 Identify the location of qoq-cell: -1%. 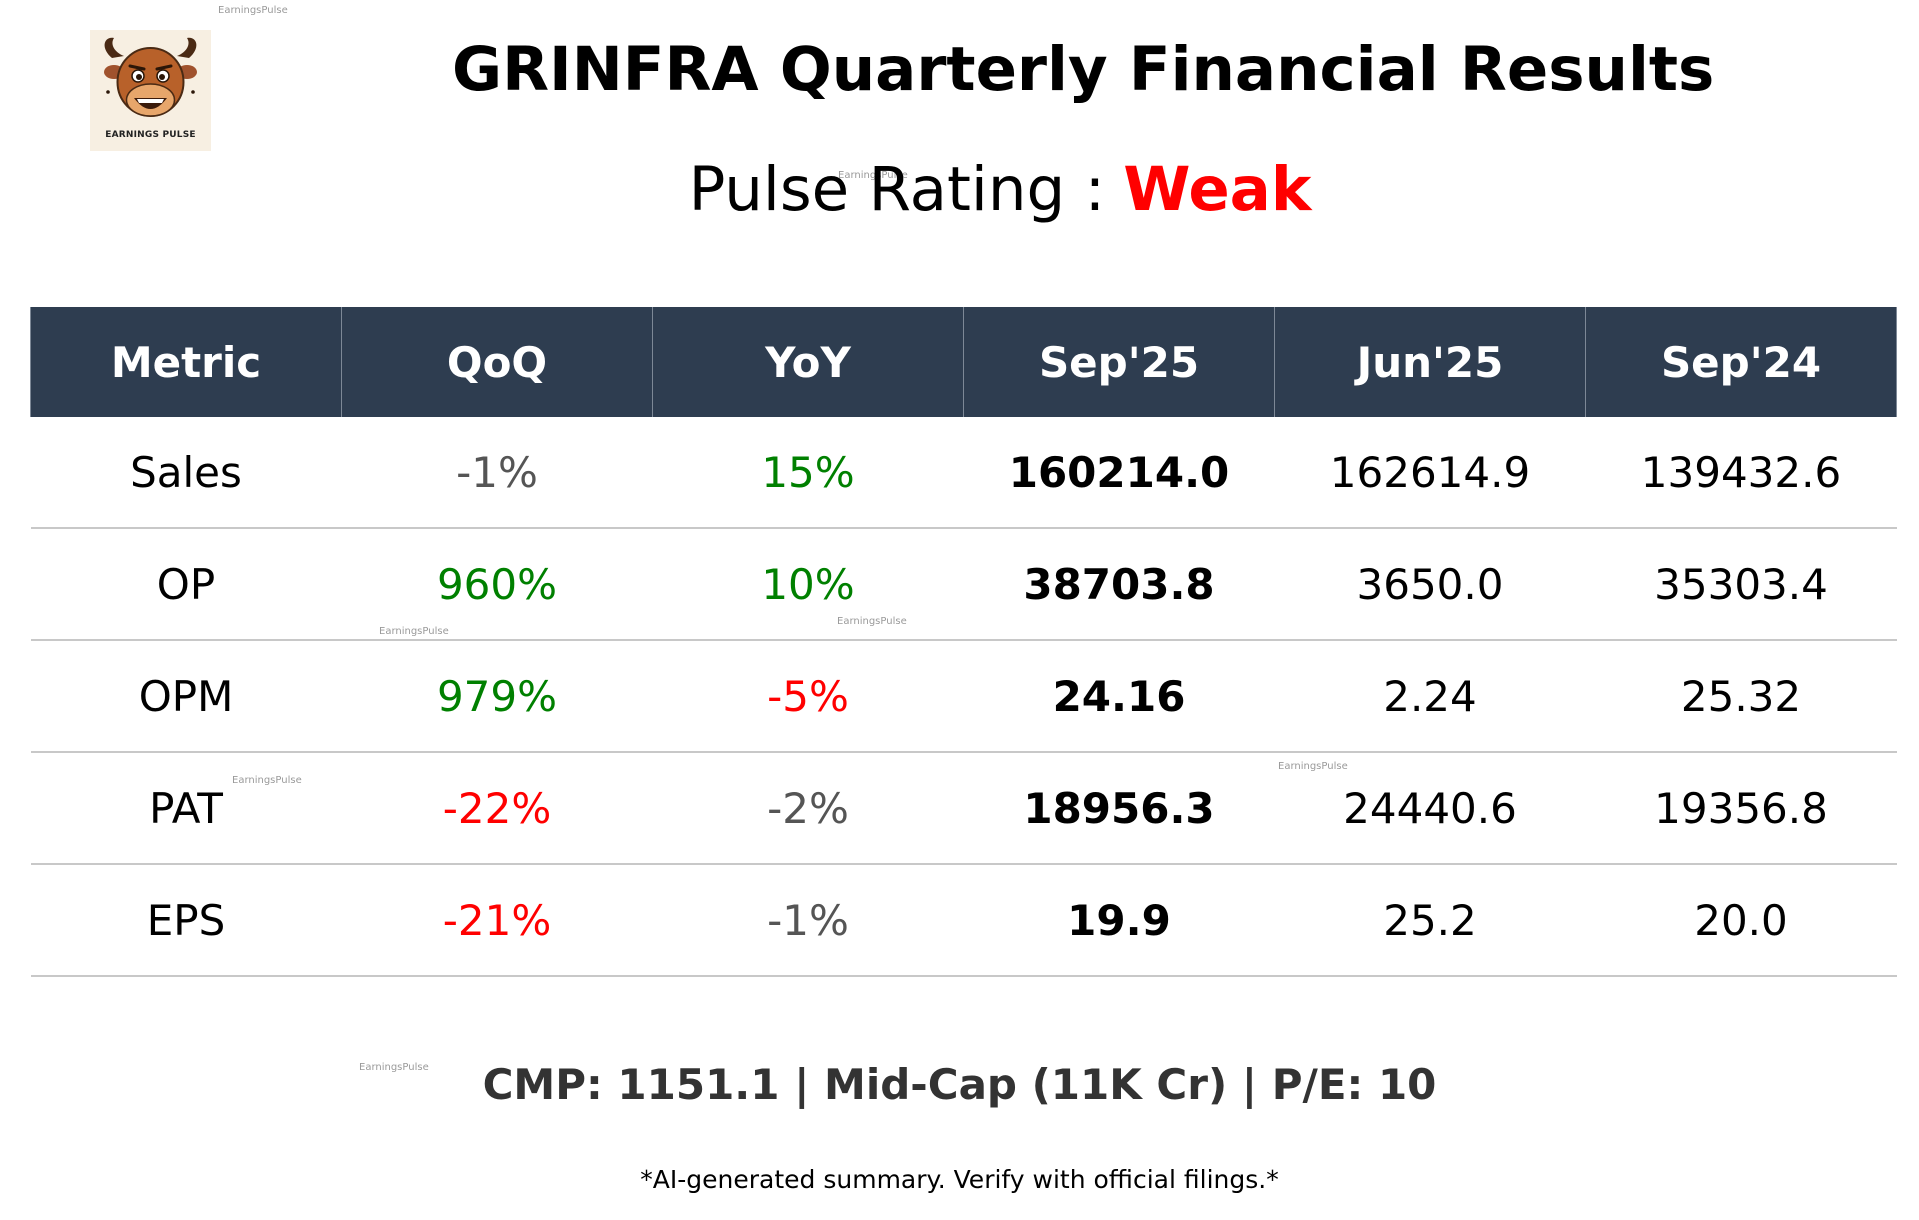
(497, 473).